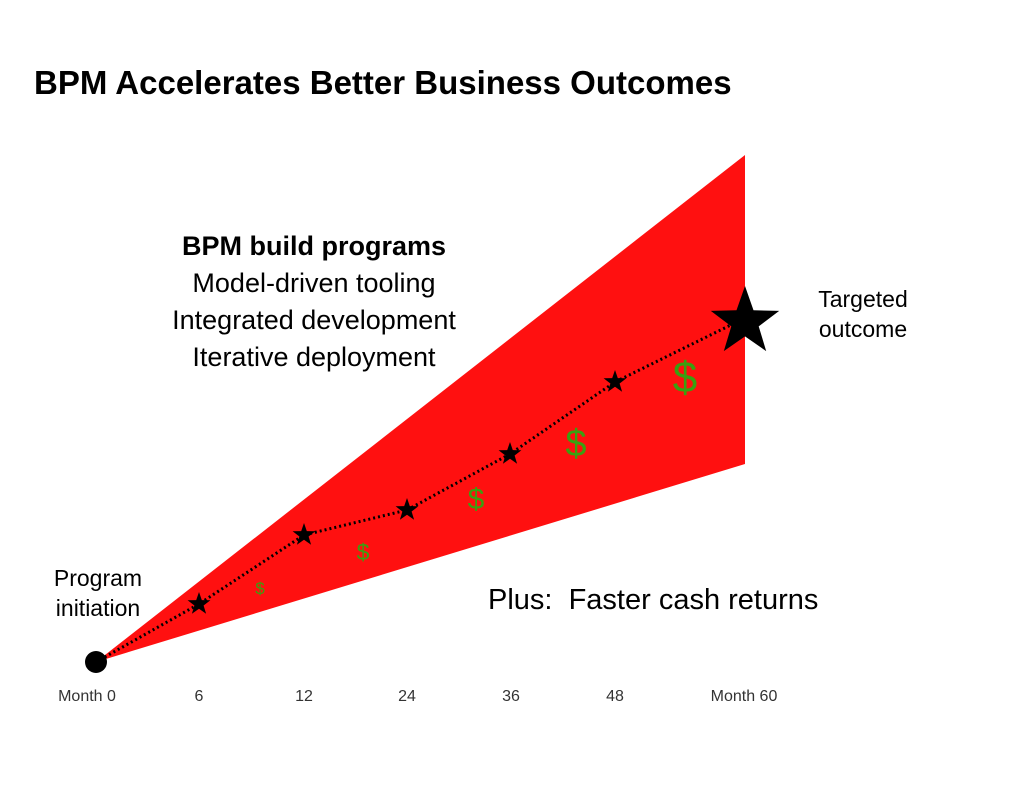 This screenshot has height=791, width=1024. What do you see at coordinates (98, 608) in the screenshot?
I see `program-initiation-line-2: initiation` at bounding box center [98, 608].